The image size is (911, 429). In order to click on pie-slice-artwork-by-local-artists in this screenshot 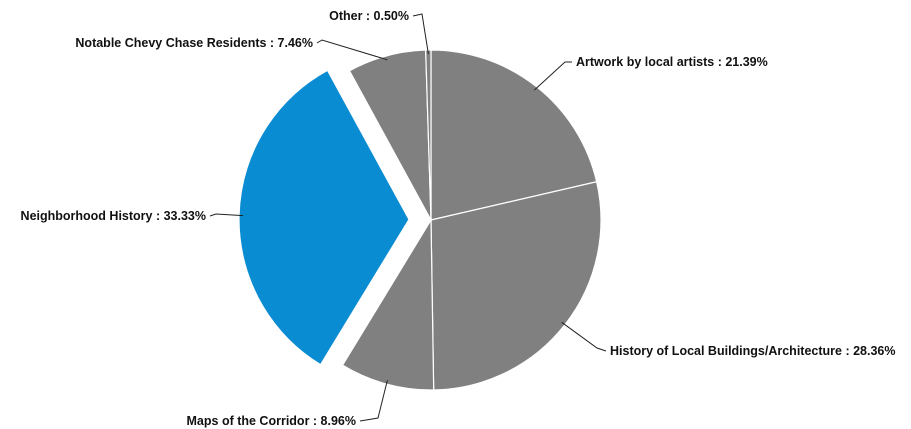, I will do `click(514, 135)`.